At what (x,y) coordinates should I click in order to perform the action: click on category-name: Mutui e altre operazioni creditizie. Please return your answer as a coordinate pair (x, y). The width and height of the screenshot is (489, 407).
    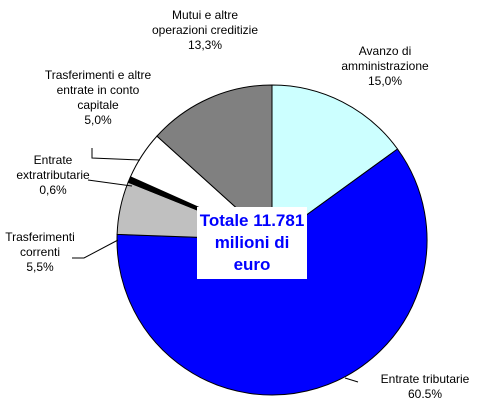
    Looking at the image, I should click on (205, 22).